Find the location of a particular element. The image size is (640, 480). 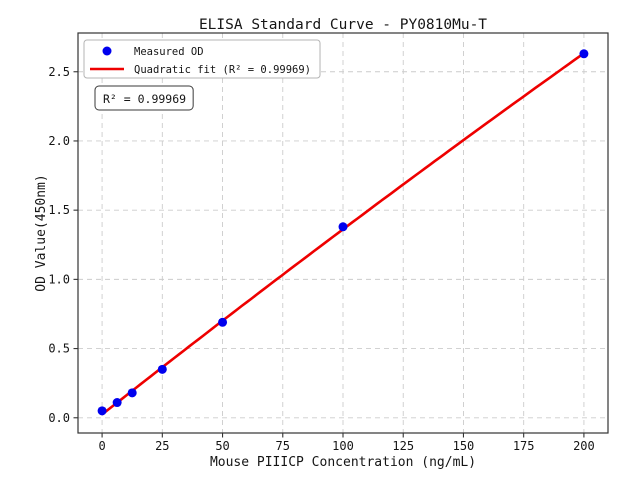

x-tick-label: 75 is located at coordinates (283, 446).